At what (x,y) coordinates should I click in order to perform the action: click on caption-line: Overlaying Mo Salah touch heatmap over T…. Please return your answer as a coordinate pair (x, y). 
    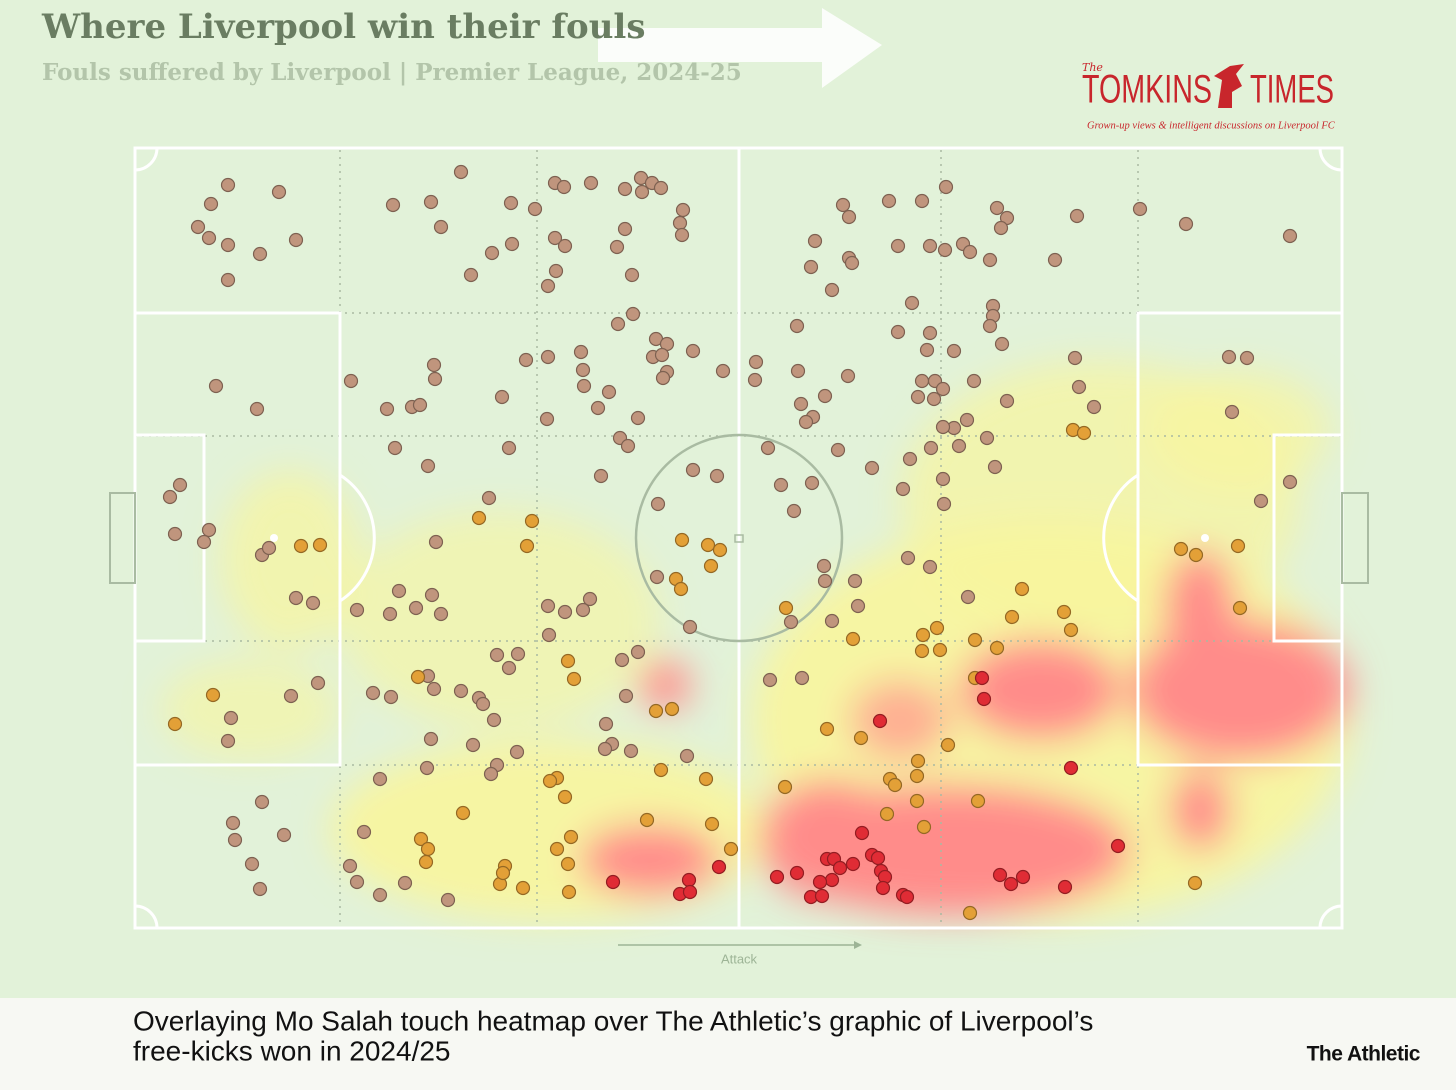
    Looking at the image, I should click on (613, 1020).